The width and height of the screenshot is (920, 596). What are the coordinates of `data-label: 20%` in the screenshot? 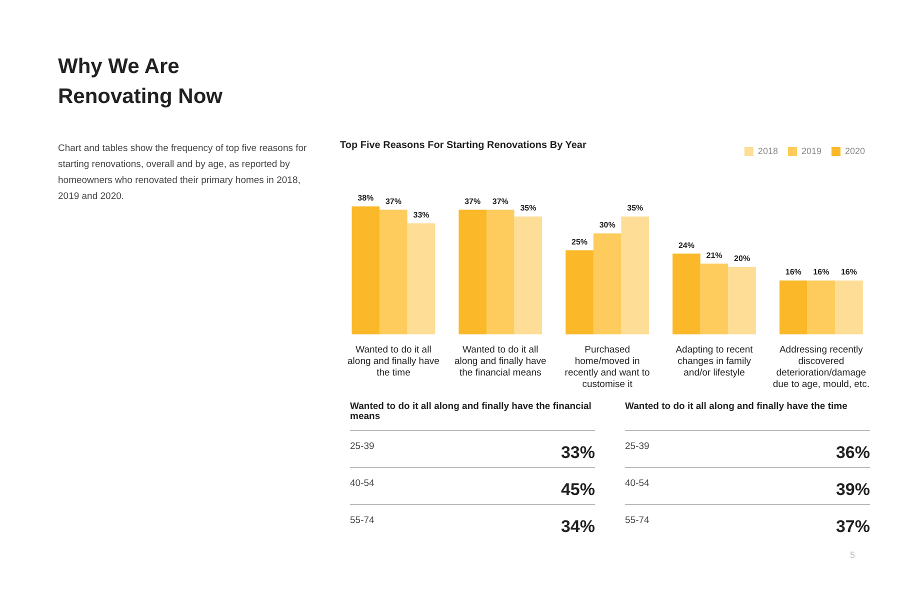 It's located at (742, 259).